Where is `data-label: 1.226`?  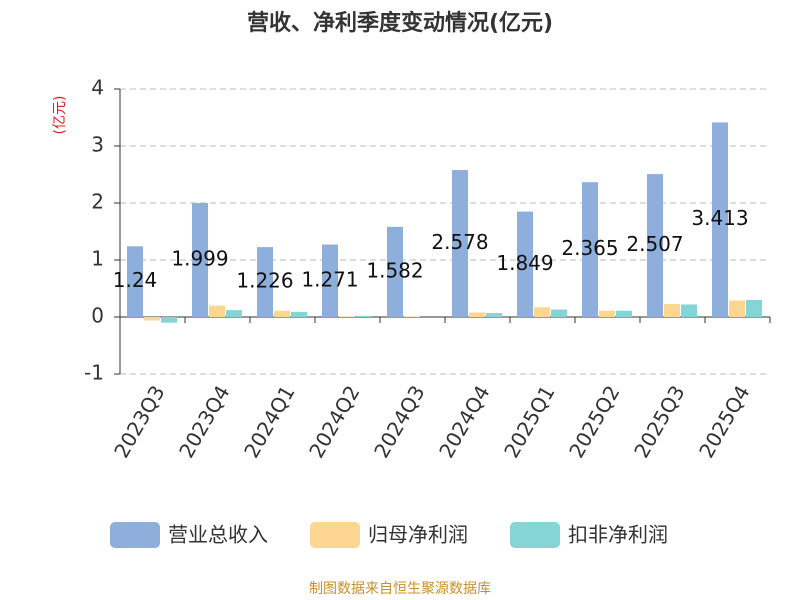
data-label: 1.226 is located at coordinates (264, 281).